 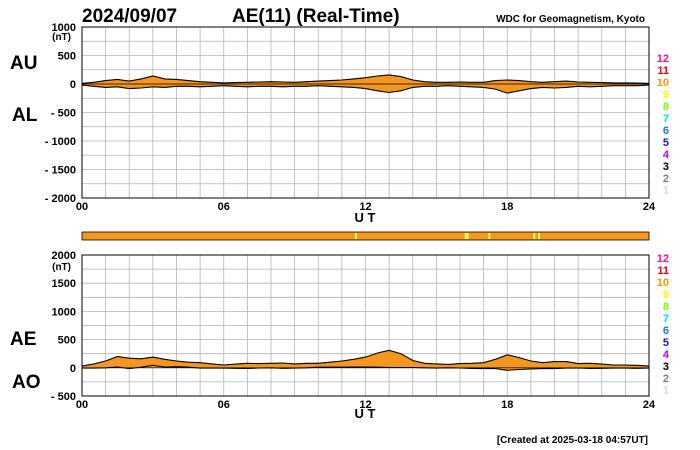 I want to click on ae-ao-x-tick-label: 12, so click(x=365, y=405).